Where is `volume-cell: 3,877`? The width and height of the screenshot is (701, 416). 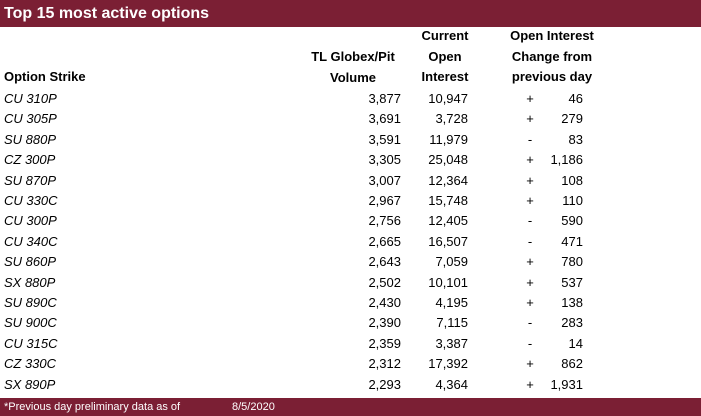
volume-cell: 3,877 is located at coordinates (384, 98).